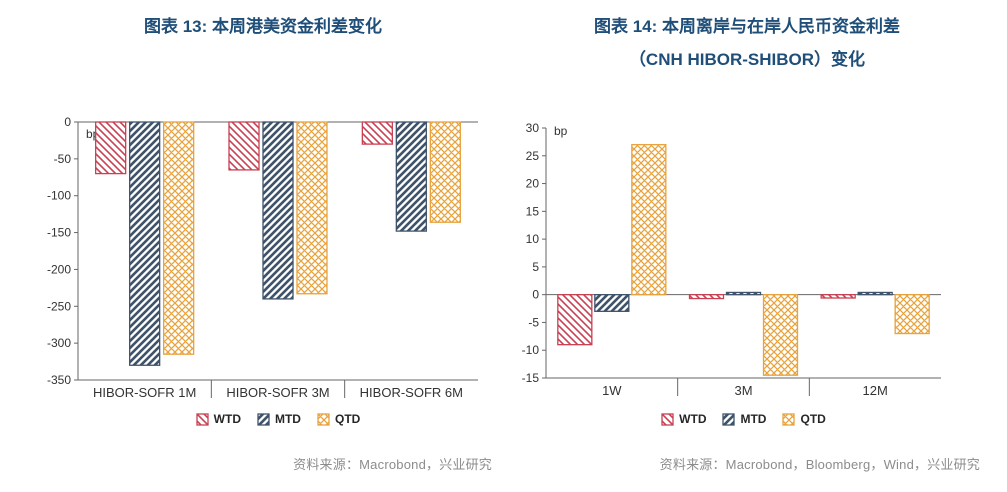 This screenshot has height=492, width=1007. Describe the element at coordinates (743, 390) in the screenshot. I see `svg-text: 3M` at that location.